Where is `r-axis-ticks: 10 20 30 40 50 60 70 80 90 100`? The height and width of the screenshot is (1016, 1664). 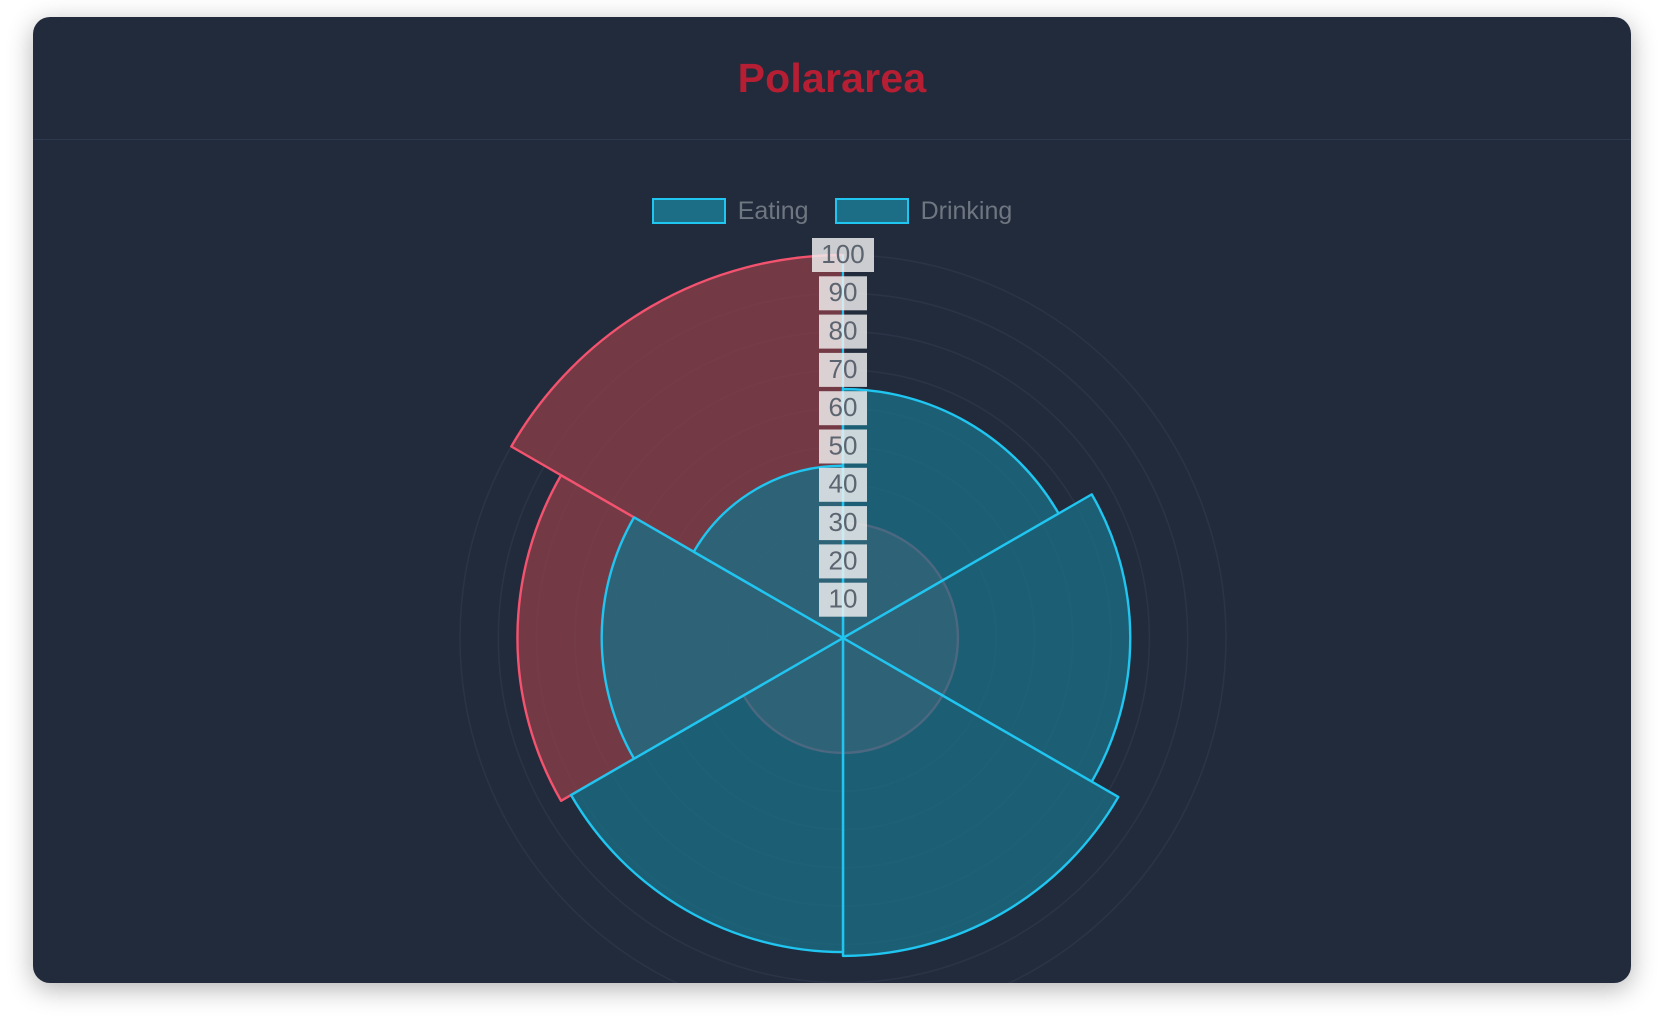 r-axis-ticks: 10 20 30 40 50 60 70 80 90 100 is located at coordinates (843, 427).